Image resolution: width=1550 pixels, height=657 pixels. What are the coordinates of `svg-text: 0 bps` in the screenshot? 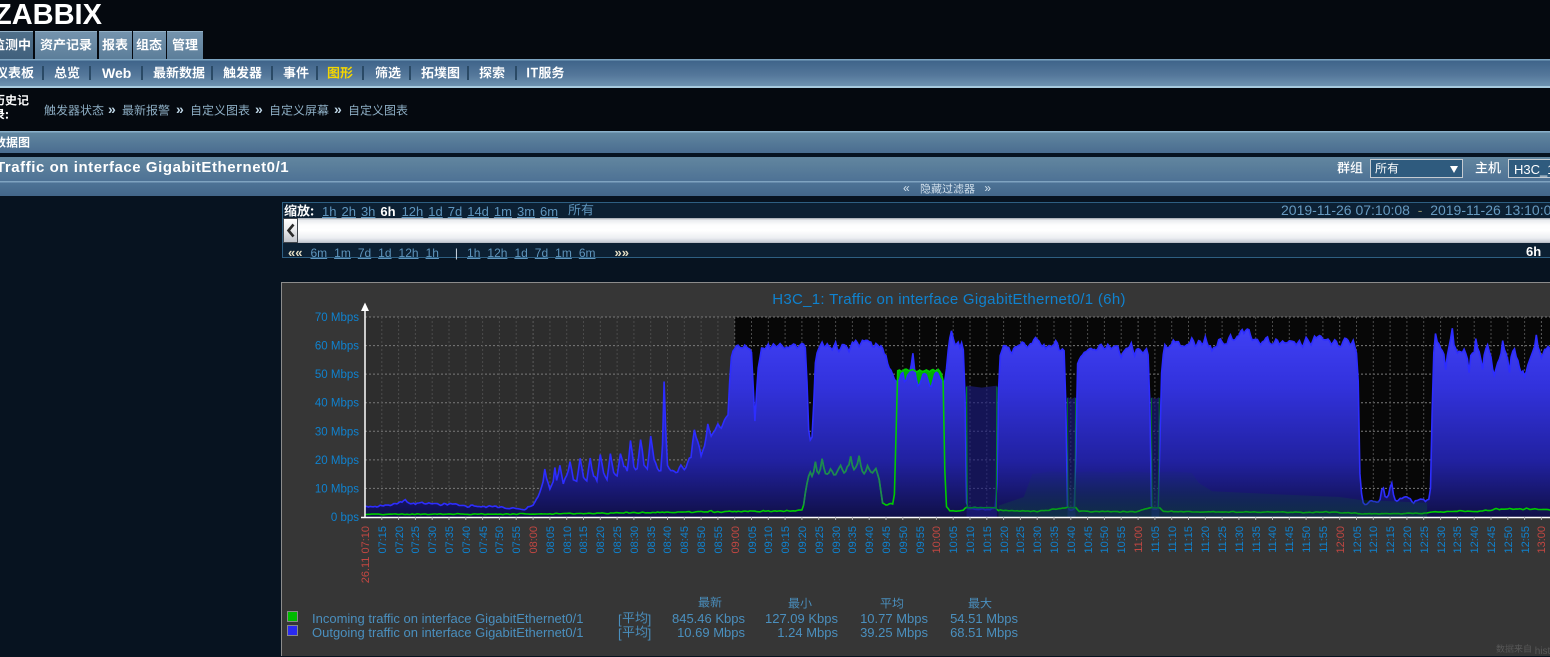 It's located at (345, 518).